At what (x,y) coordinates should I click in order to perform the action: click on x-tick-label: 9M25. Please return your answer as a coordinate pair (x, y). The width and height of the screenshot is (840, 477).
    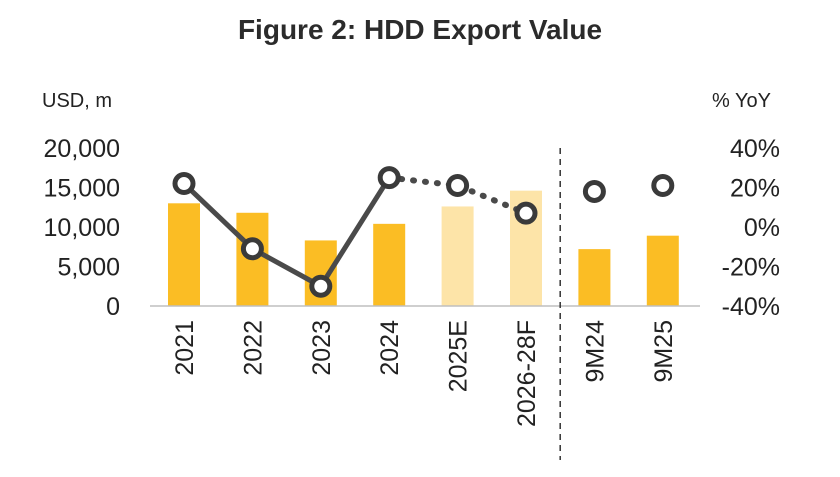
    Looking at the image, I should click on (664, 351).